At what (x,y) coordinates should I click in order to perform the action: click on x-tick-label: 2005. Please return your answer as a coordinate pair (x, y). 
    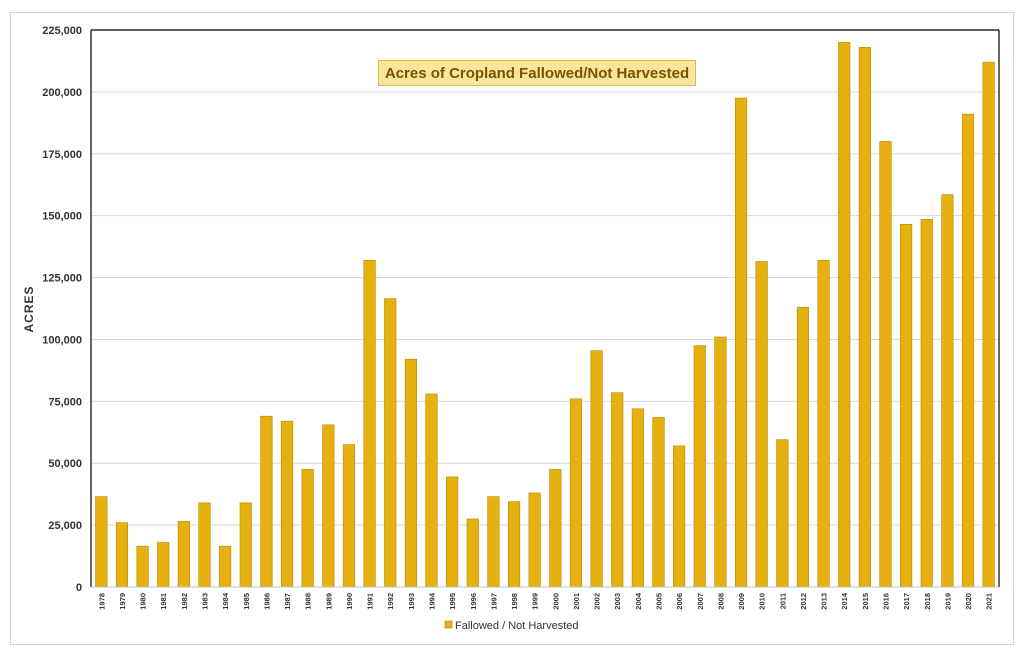
    Looking at the image, I should click on (659, 601).